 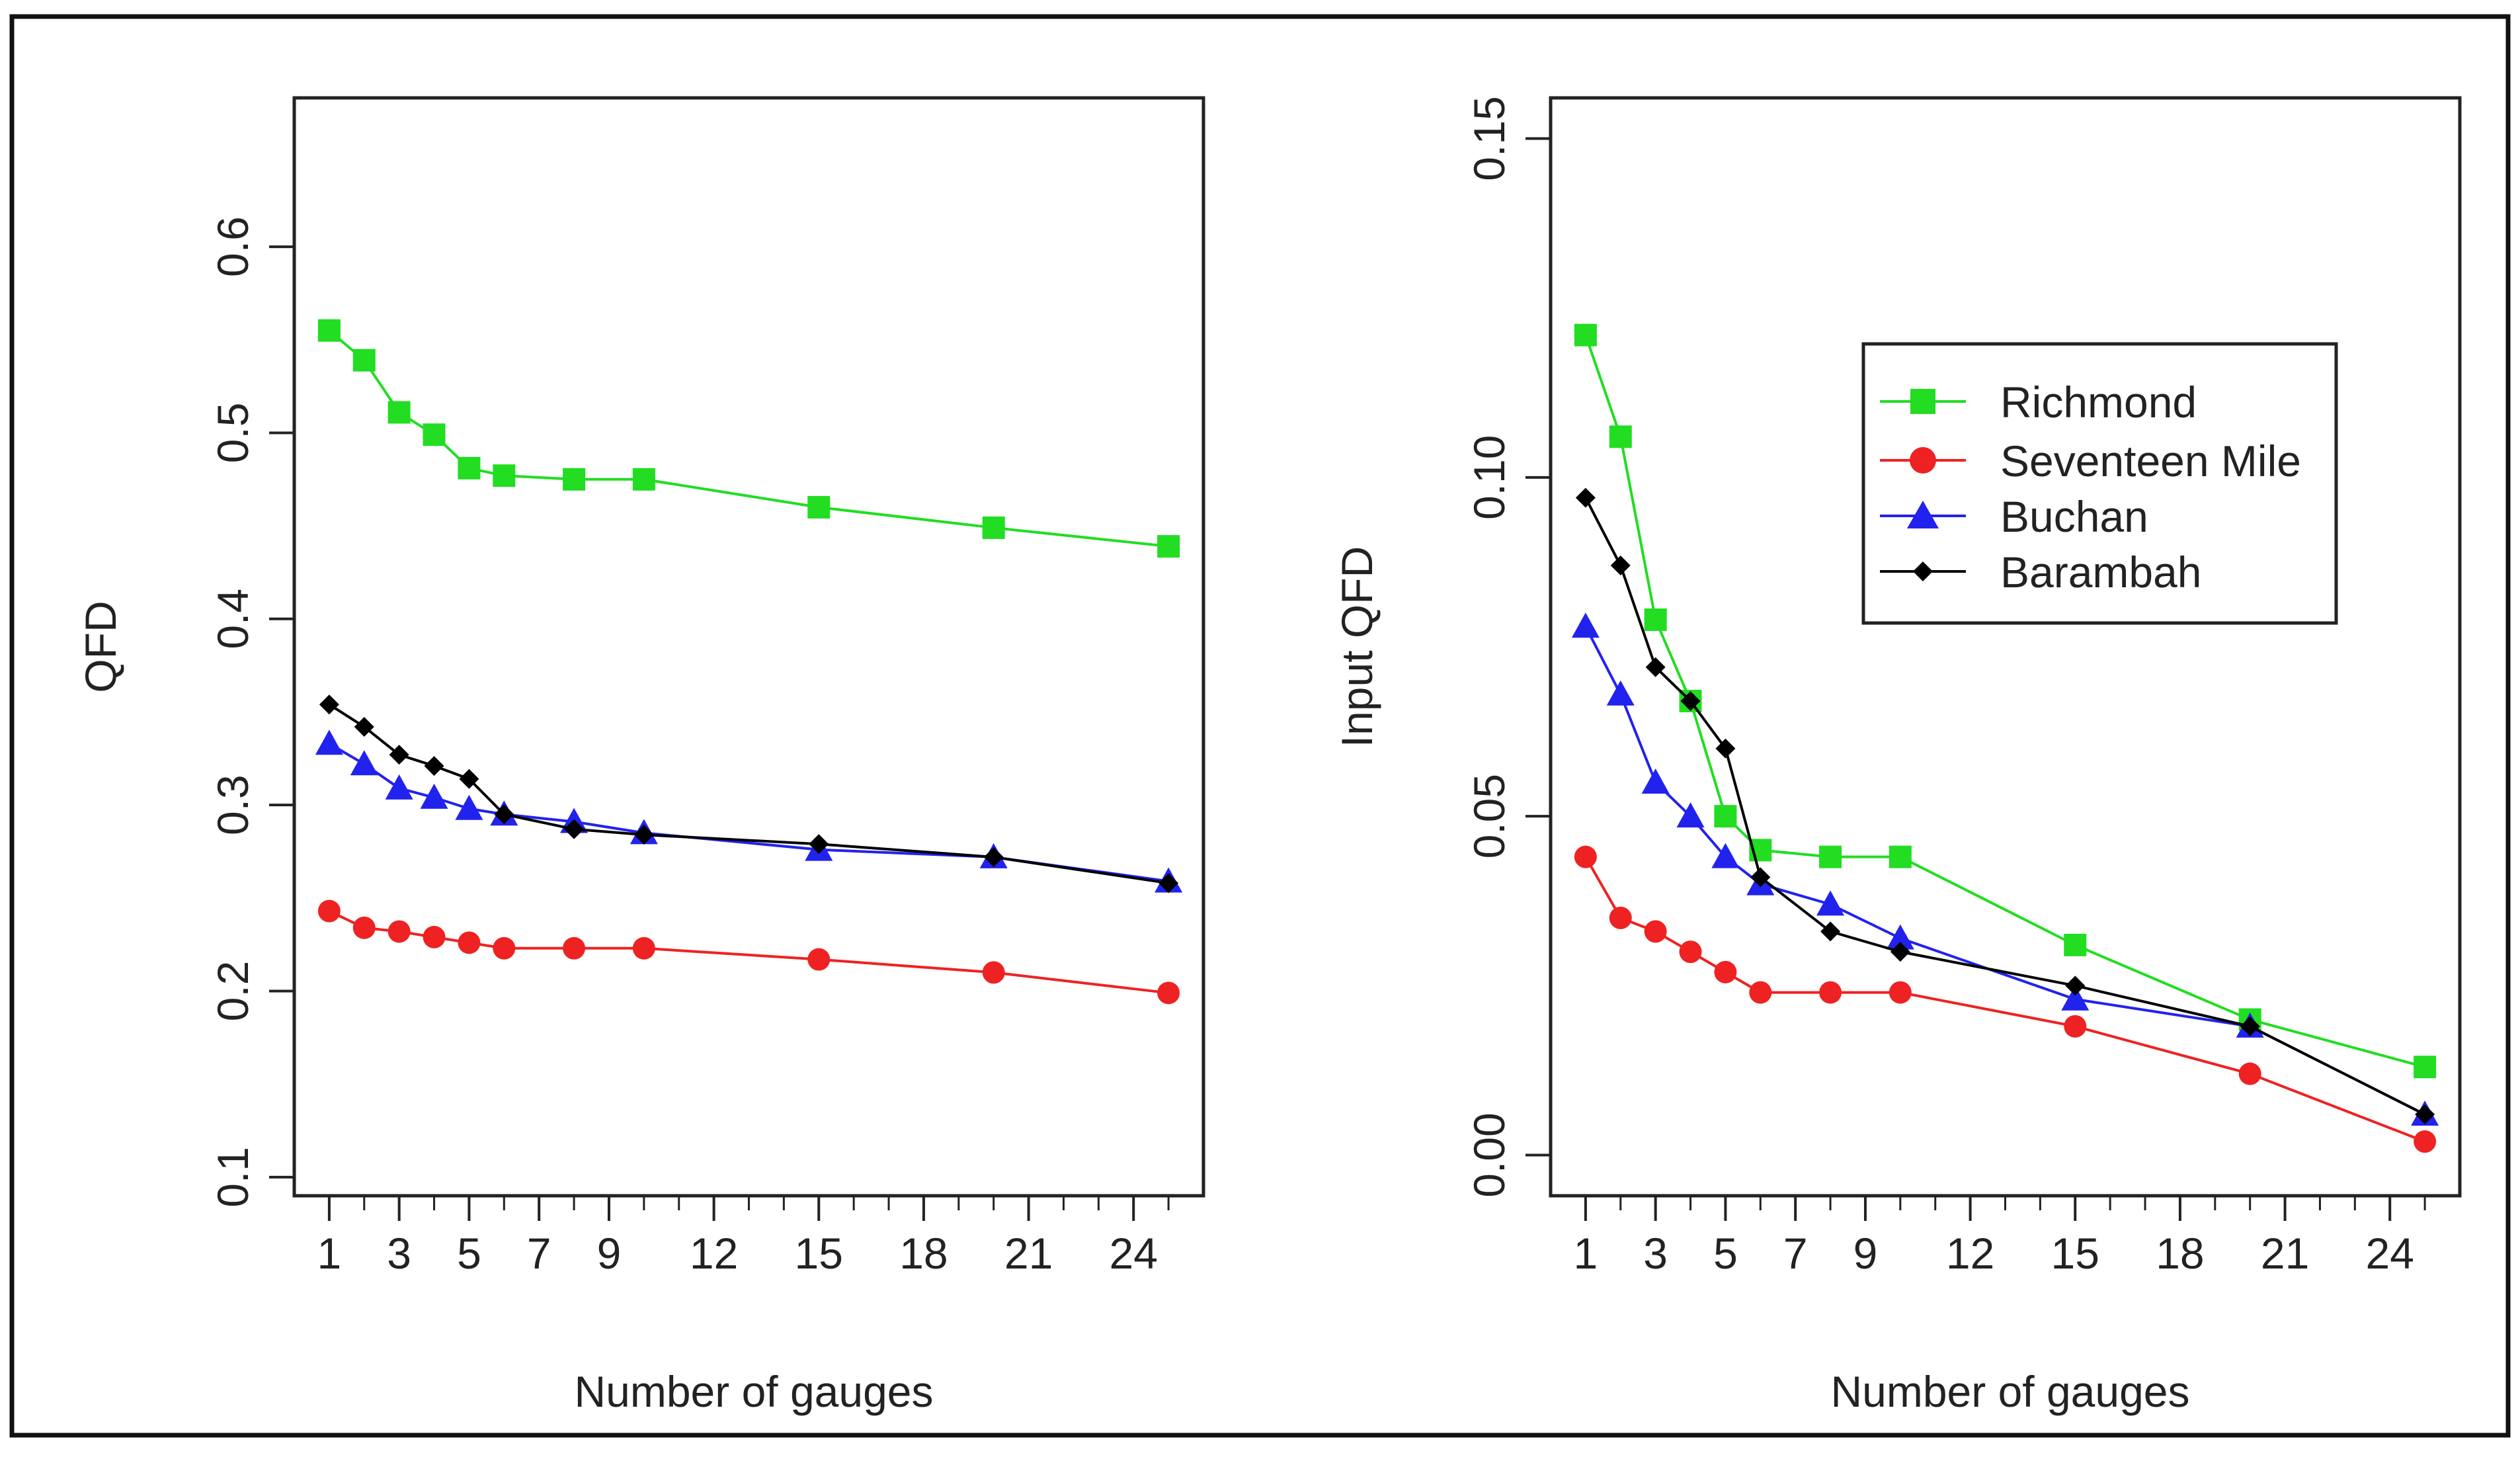 I want to click on legend-label: Buchan, so click(x=2074, y=516).